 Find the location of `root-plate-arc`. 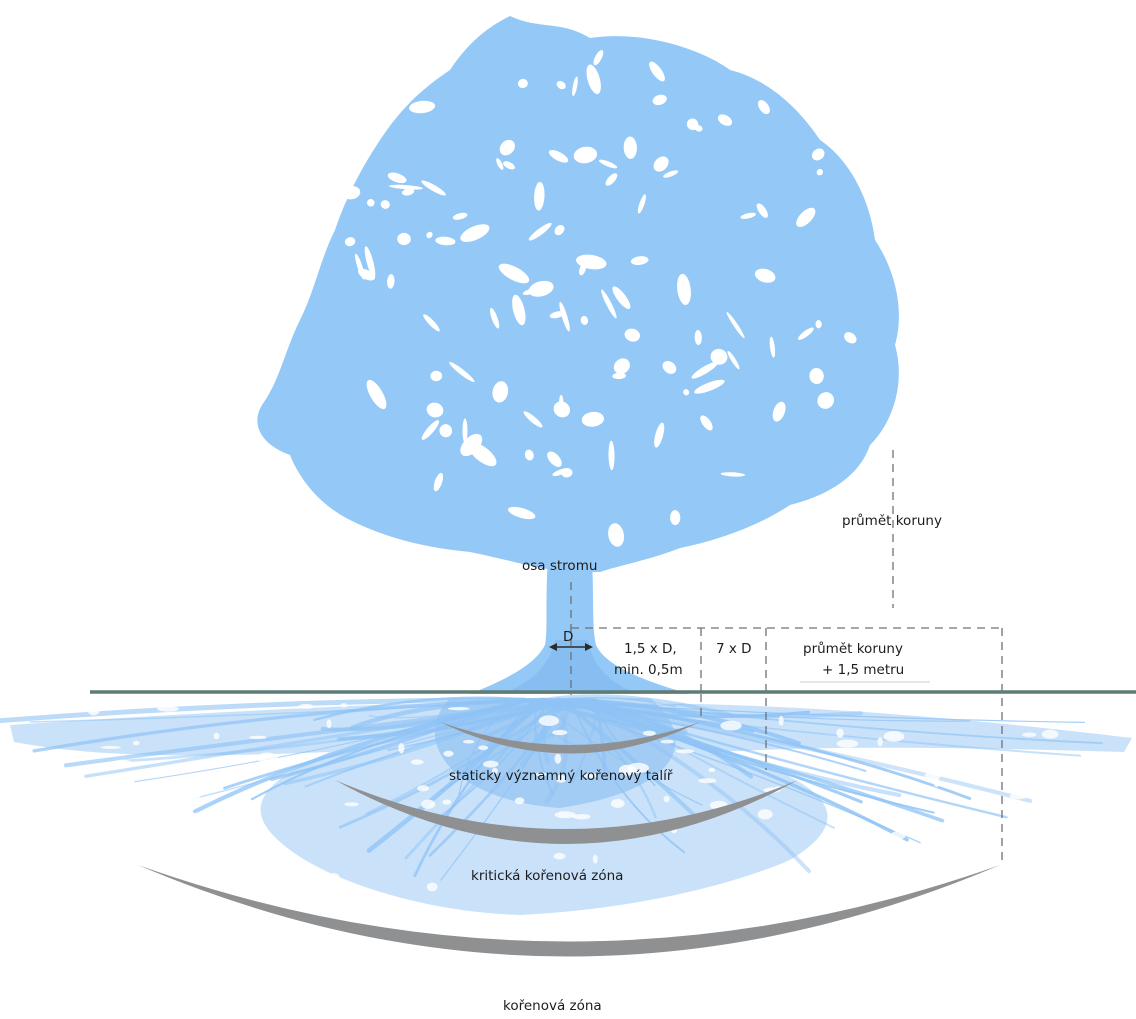

root-plate-arc is located at coordinates (570, 738).